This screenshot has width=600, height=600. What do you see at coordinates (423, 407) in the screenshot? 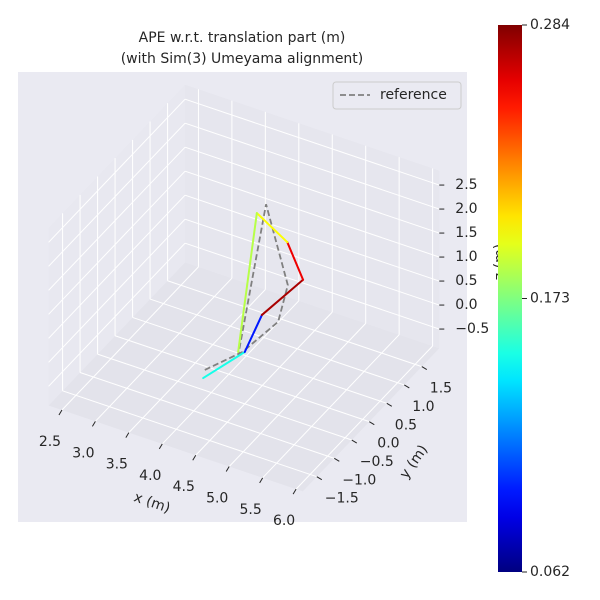
I see `y-tick-label: 1.0` at bounding box center [423, 407].